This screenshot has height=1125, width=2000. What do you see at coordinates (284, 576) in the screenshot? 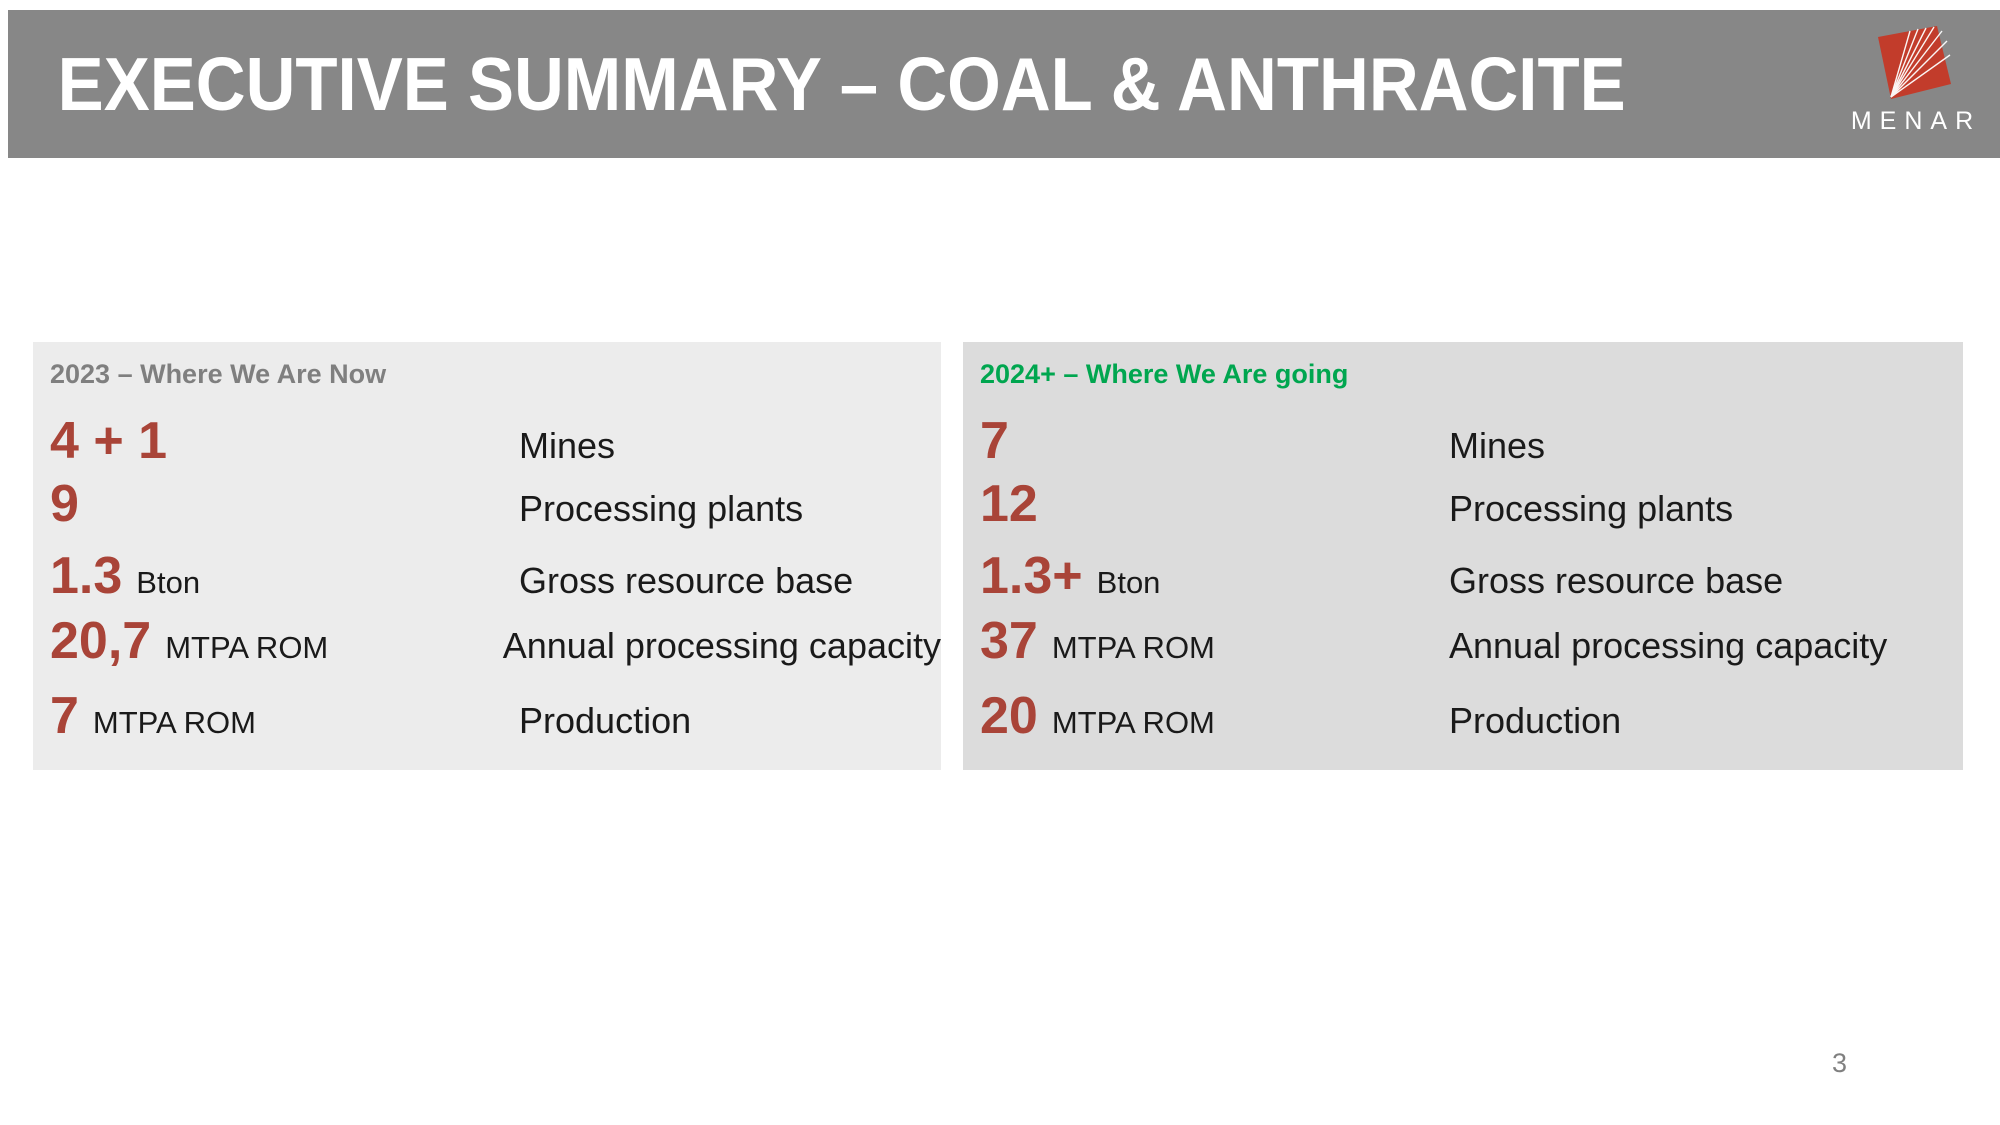
I see `stat-value-cell: 1.3 Bton` at bounding box center [284, 576].